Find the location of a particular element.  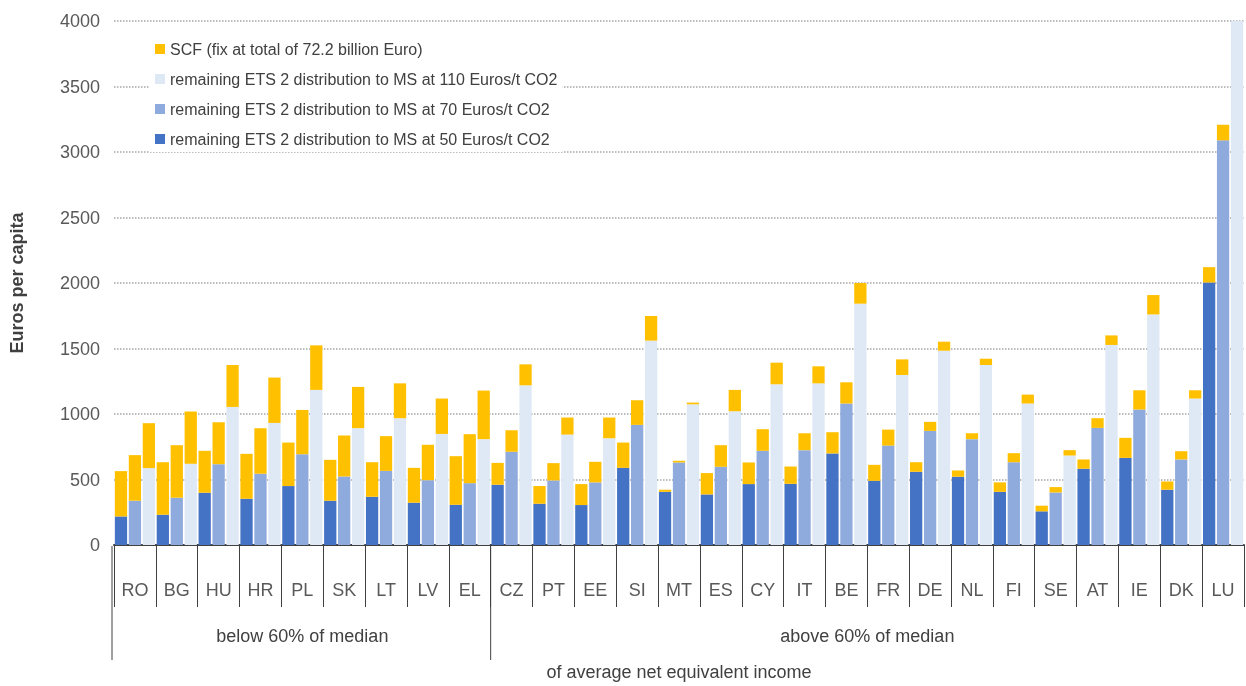

x-tick-label: HR is located at coordinates (260, 590).